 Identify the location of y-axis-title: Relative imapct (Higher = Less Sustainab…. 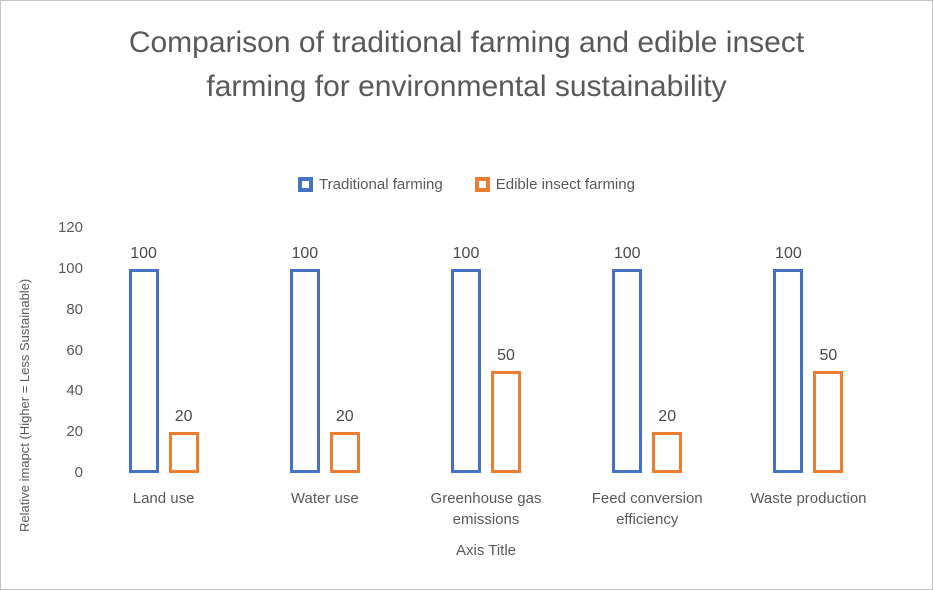
(24, 405).